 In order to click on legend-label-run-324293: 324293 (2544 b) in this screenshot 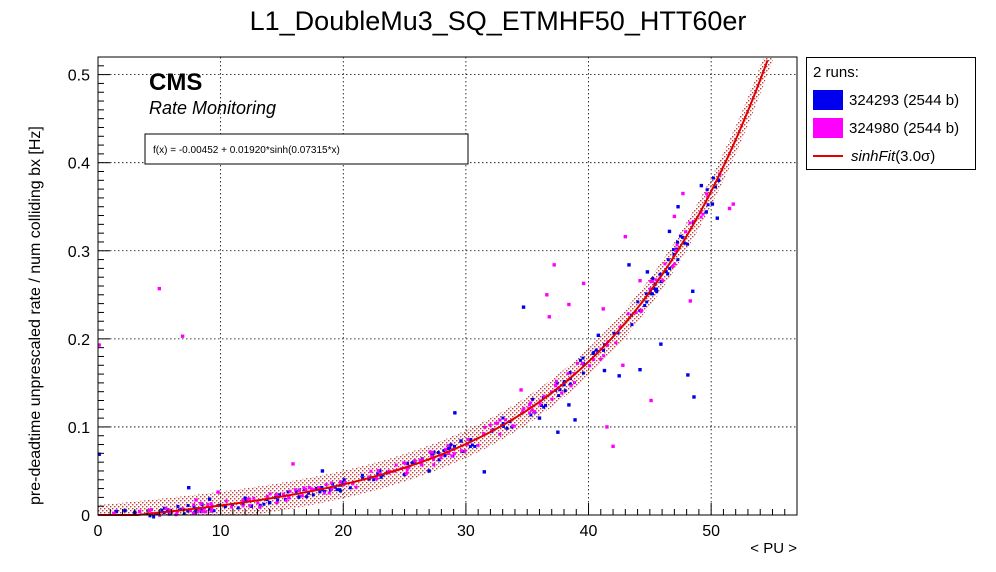, I will do `click(904, 100)`.